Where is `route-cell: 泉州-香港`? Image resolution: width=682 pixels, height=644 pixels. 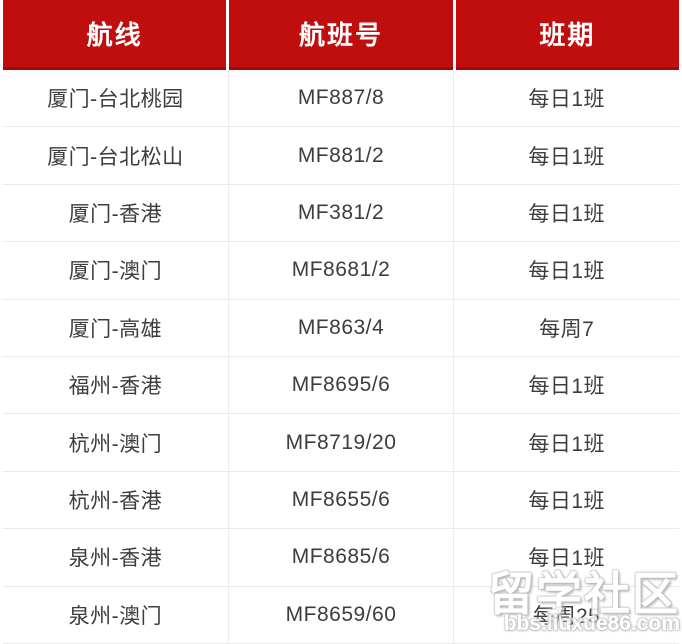
route-cell: 泉州-香港 is located at coordinates (115, 559).